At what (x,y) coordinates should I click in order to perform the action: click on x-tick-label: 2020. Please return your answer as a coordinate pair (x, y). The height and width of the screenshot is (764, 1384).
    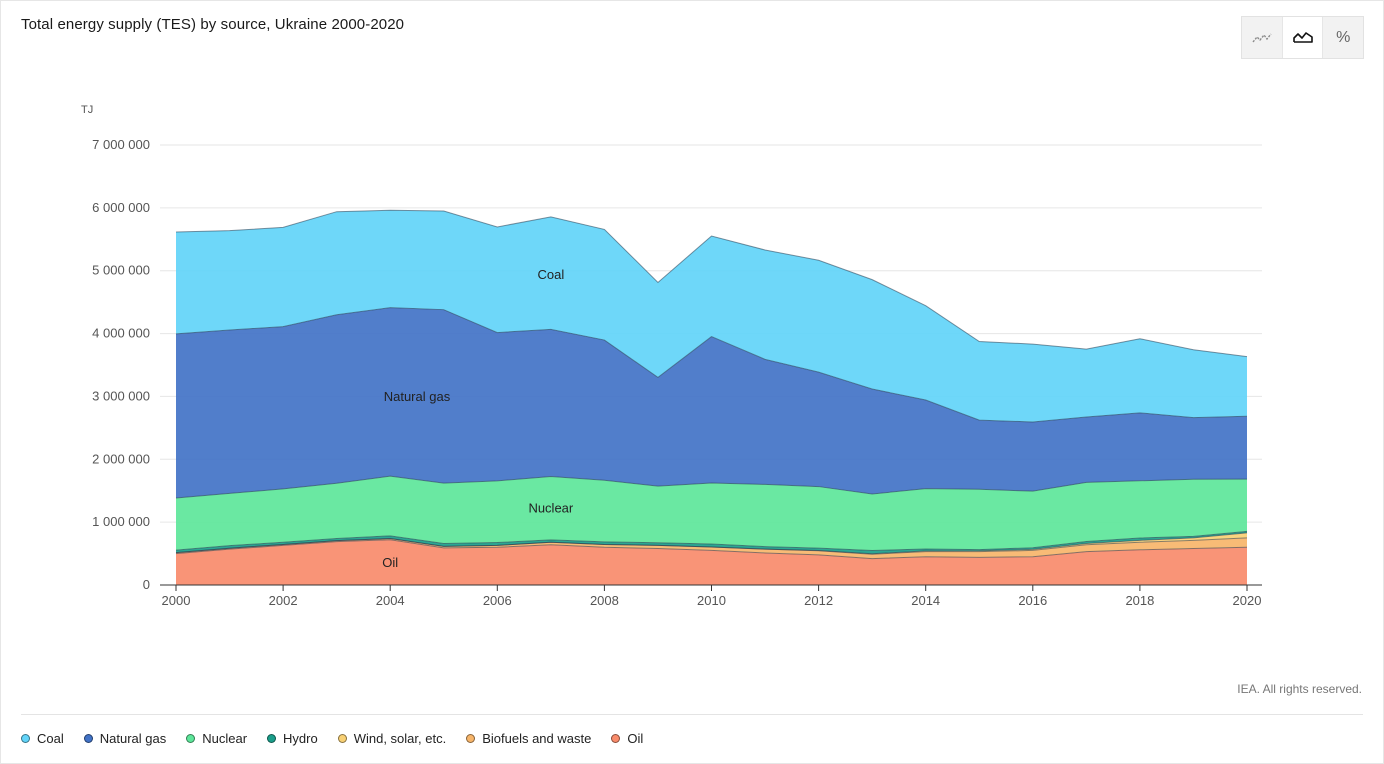
    Looking at the image, I should click on (1247, 600).